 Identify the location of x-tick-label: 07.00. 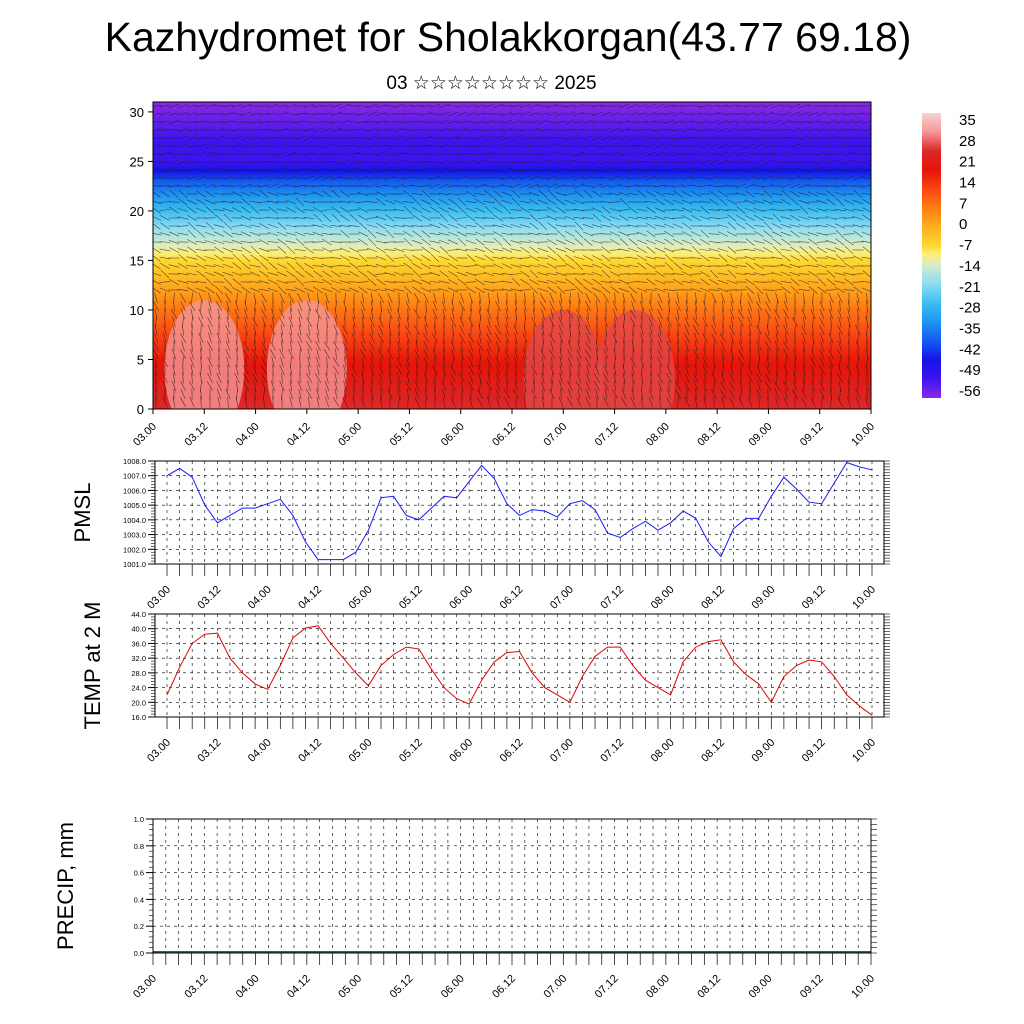
(555, 987).